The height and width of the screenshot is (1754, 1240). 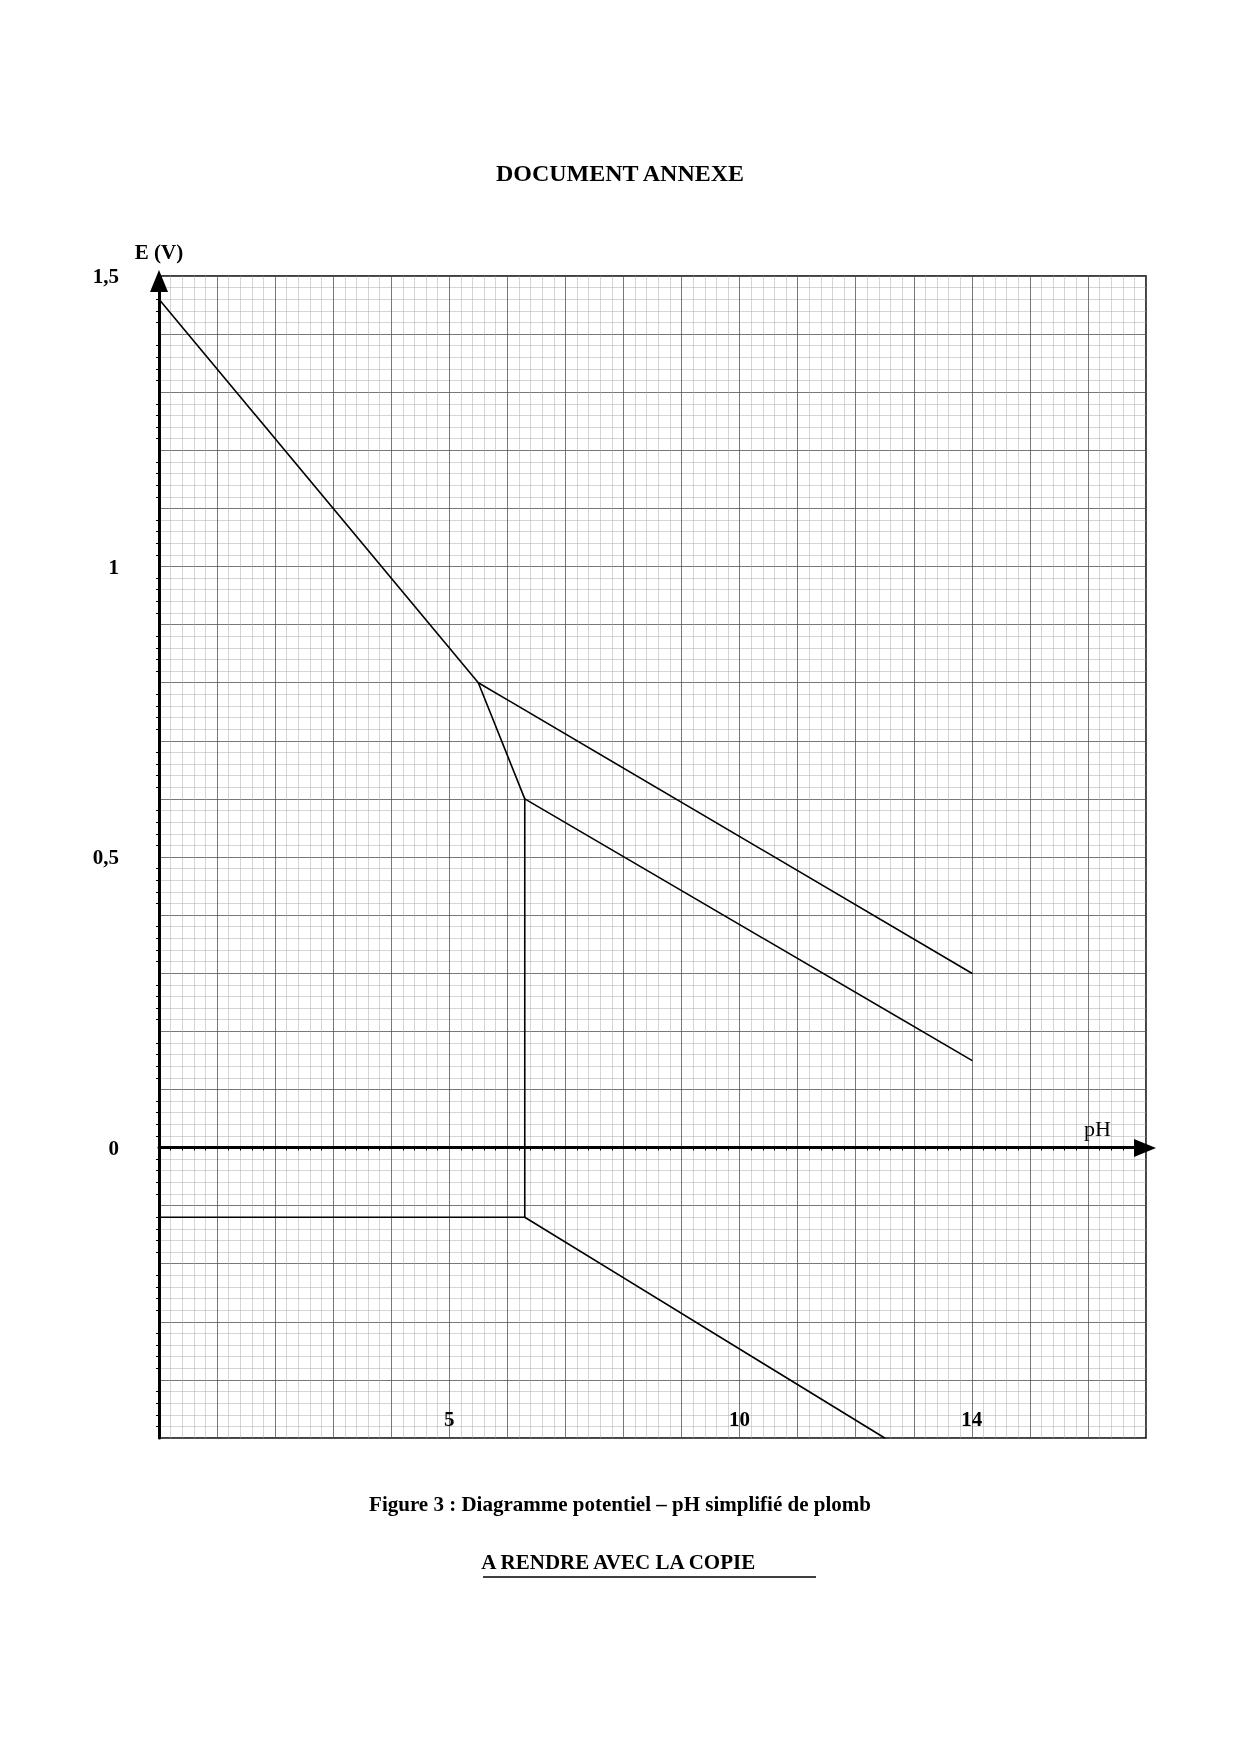 What do you see at coordinates (449, 1418) in the screenshot?
I see `x-tick-label: 5` at bounding box center [449, 1418].